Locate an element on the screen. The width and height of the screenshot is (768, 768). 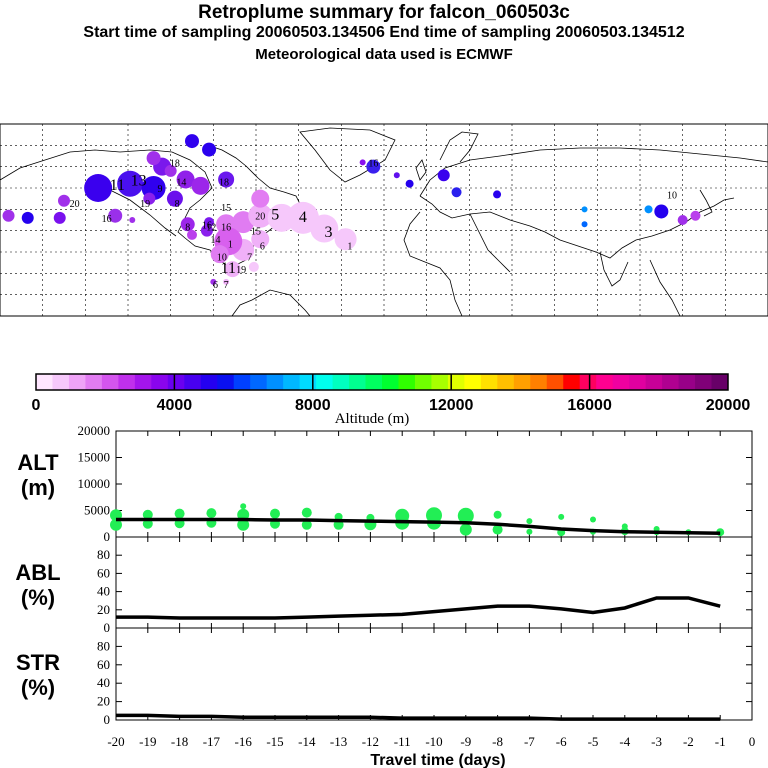
y-axis-label: (m) is located at coordinates (38, 487).